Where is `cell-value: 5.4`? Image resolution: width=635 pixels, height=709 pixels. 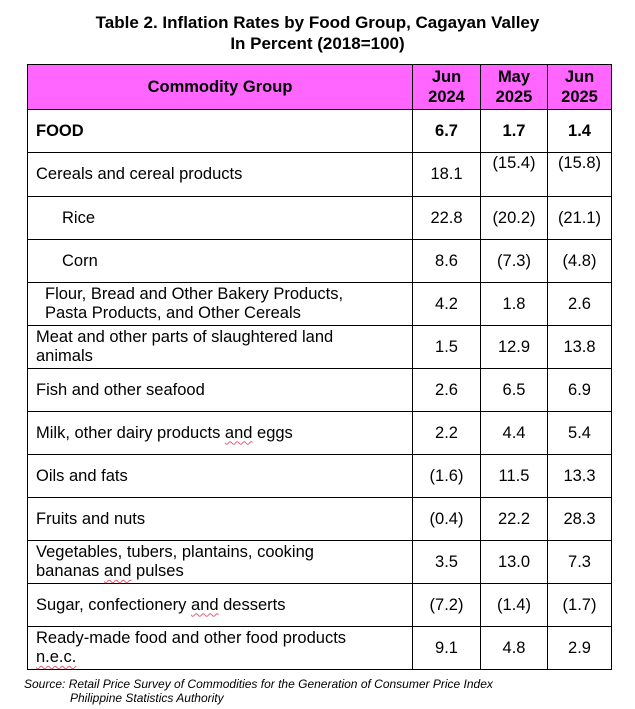 cell-value: 5.4 is located at coordinates (579, 433).